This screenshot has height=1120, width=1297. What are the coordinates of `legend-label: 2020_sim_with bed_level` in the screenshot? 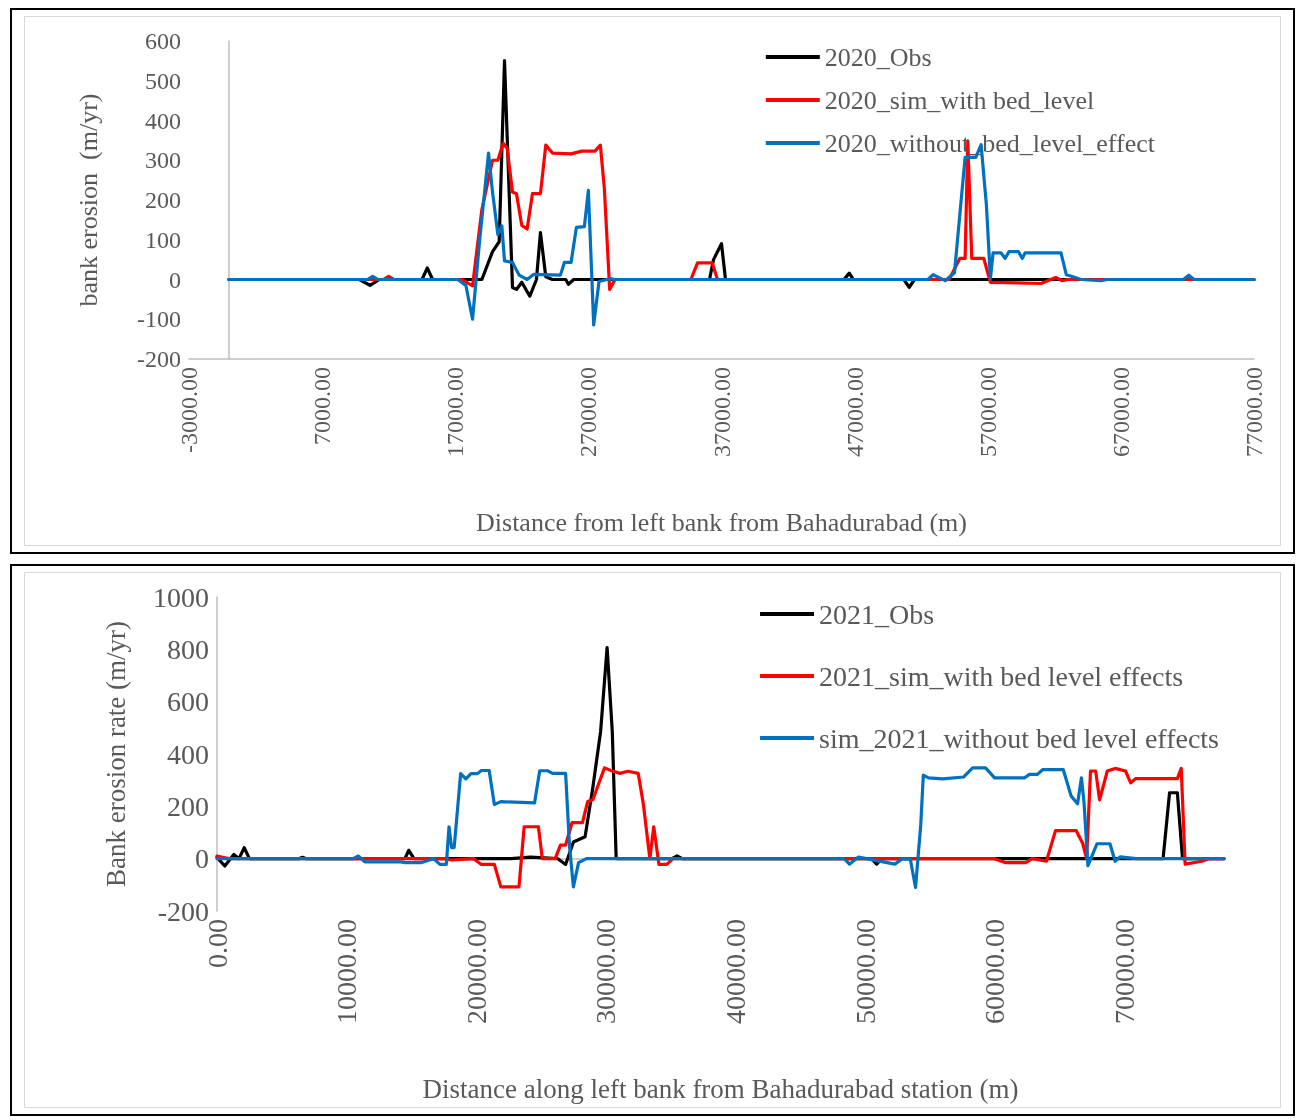 It's located at (959, 100).